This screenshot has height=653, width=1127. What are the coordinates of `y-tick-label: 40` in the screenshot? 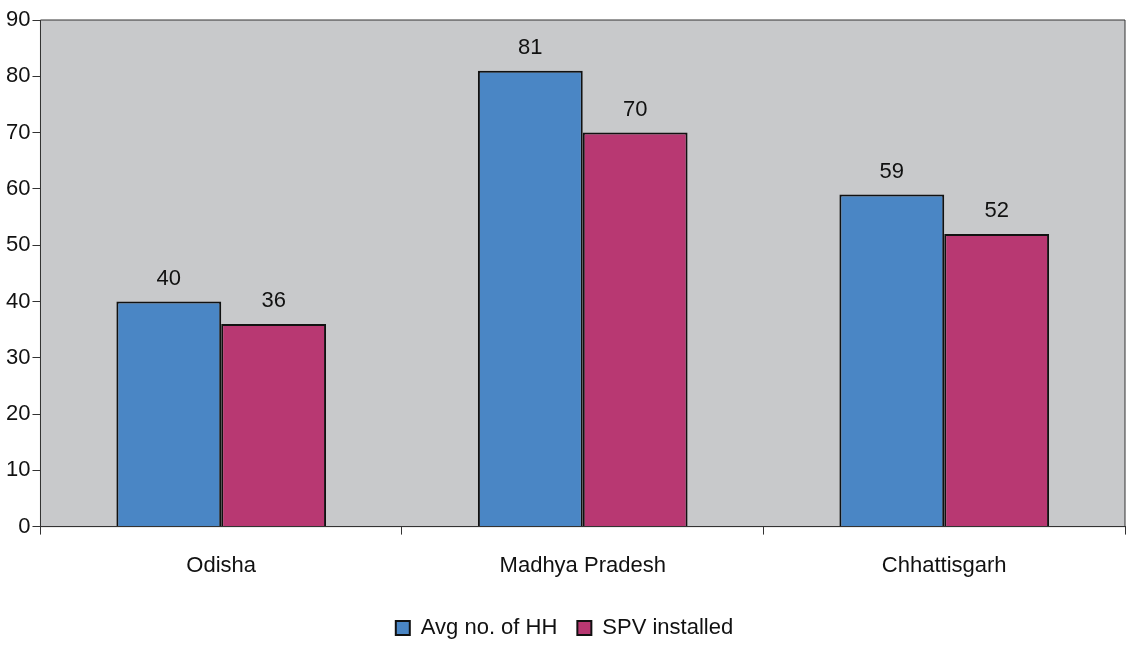 It's located at (18, 300).